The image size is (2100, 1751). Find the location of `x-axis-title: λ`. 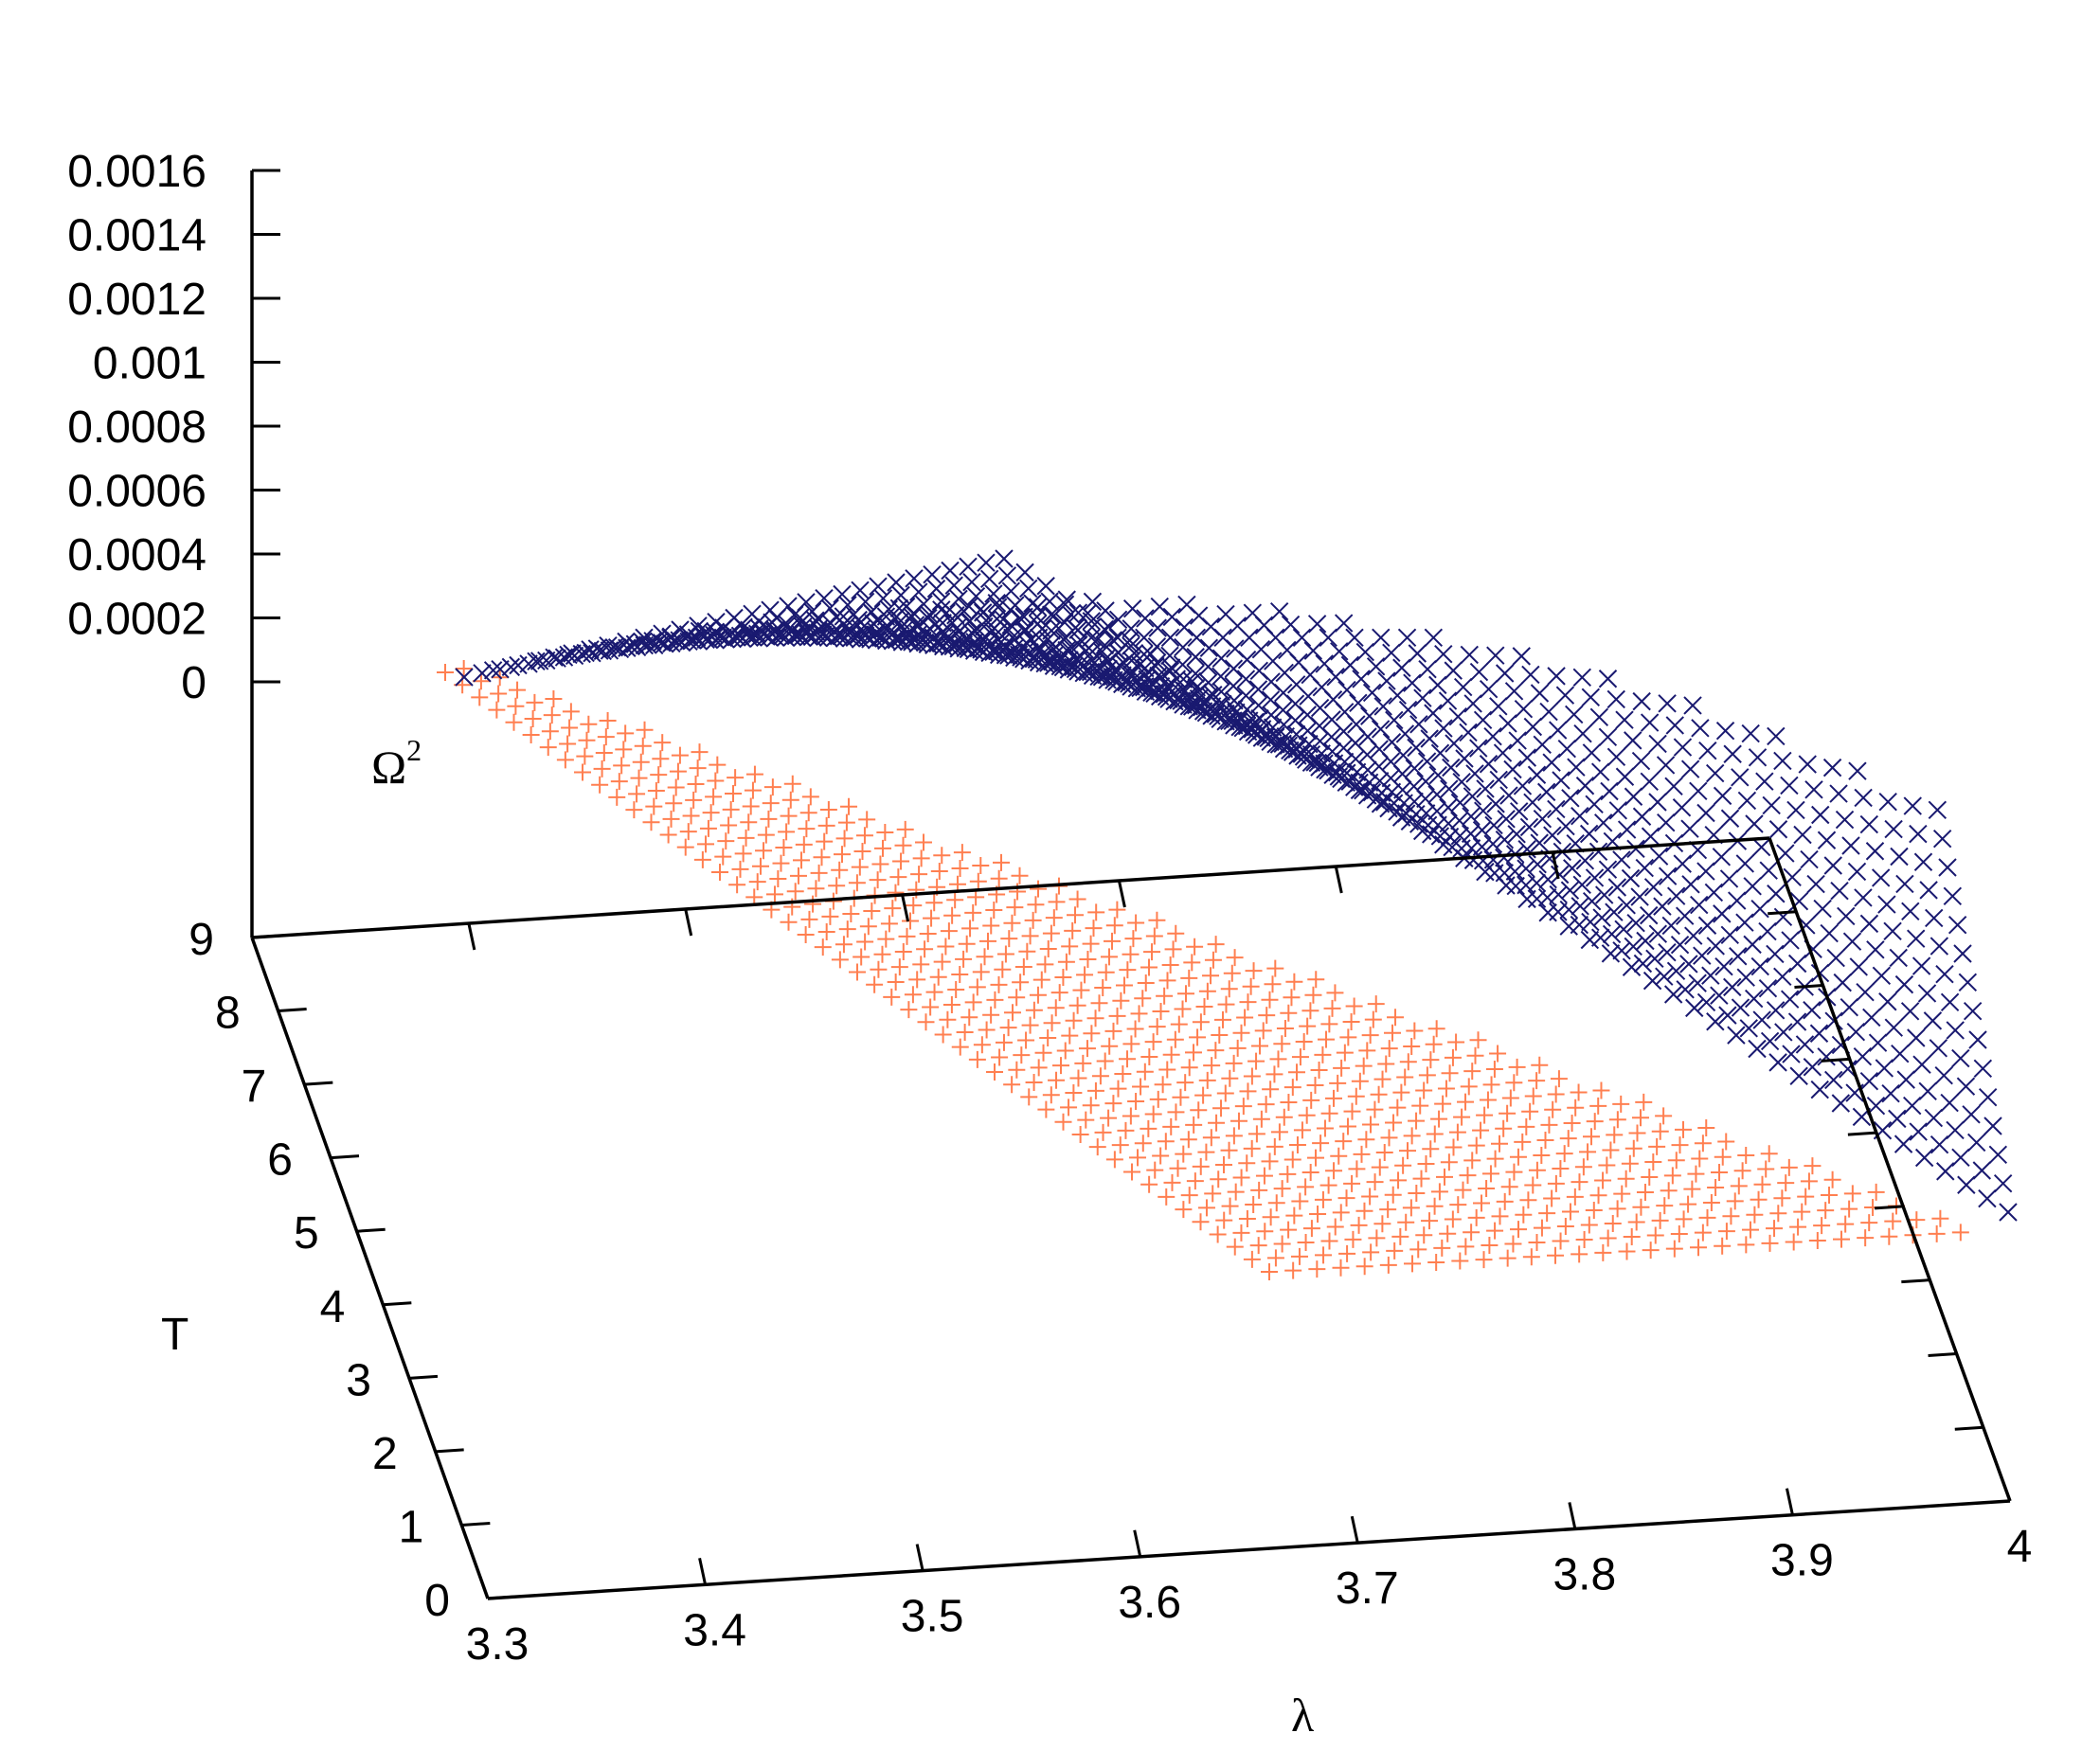

x-axis-title: λ is located at coordinates (1302, 1715).